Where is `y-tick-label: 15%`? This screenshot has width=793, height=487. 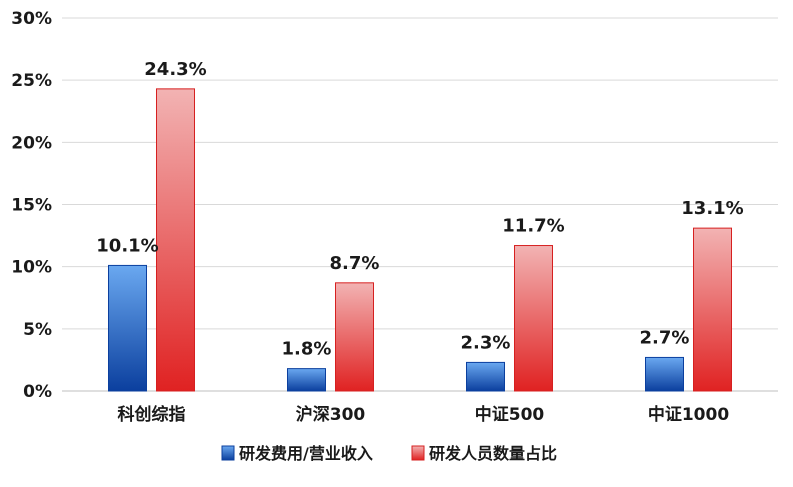 y-tick-label: 15% is located at coordinates (31, 206).